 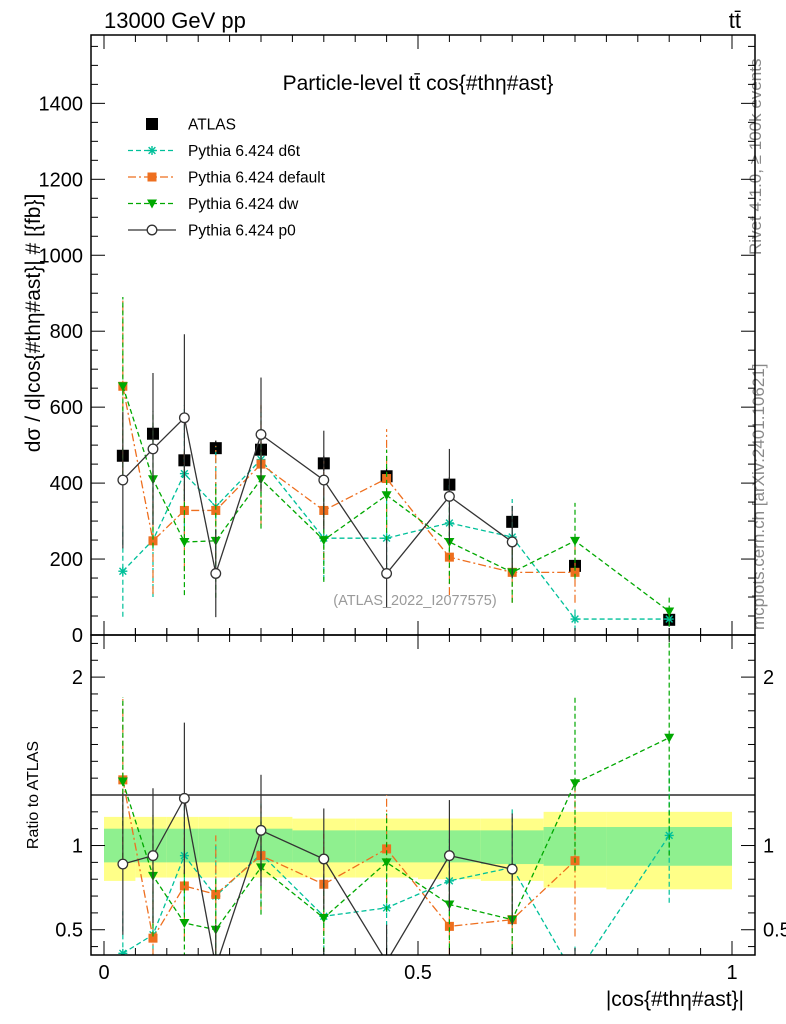 I want to click on main-chart-title: Particle-level tt̄ cos{#thη#ast}, so click(x=418, y=83).